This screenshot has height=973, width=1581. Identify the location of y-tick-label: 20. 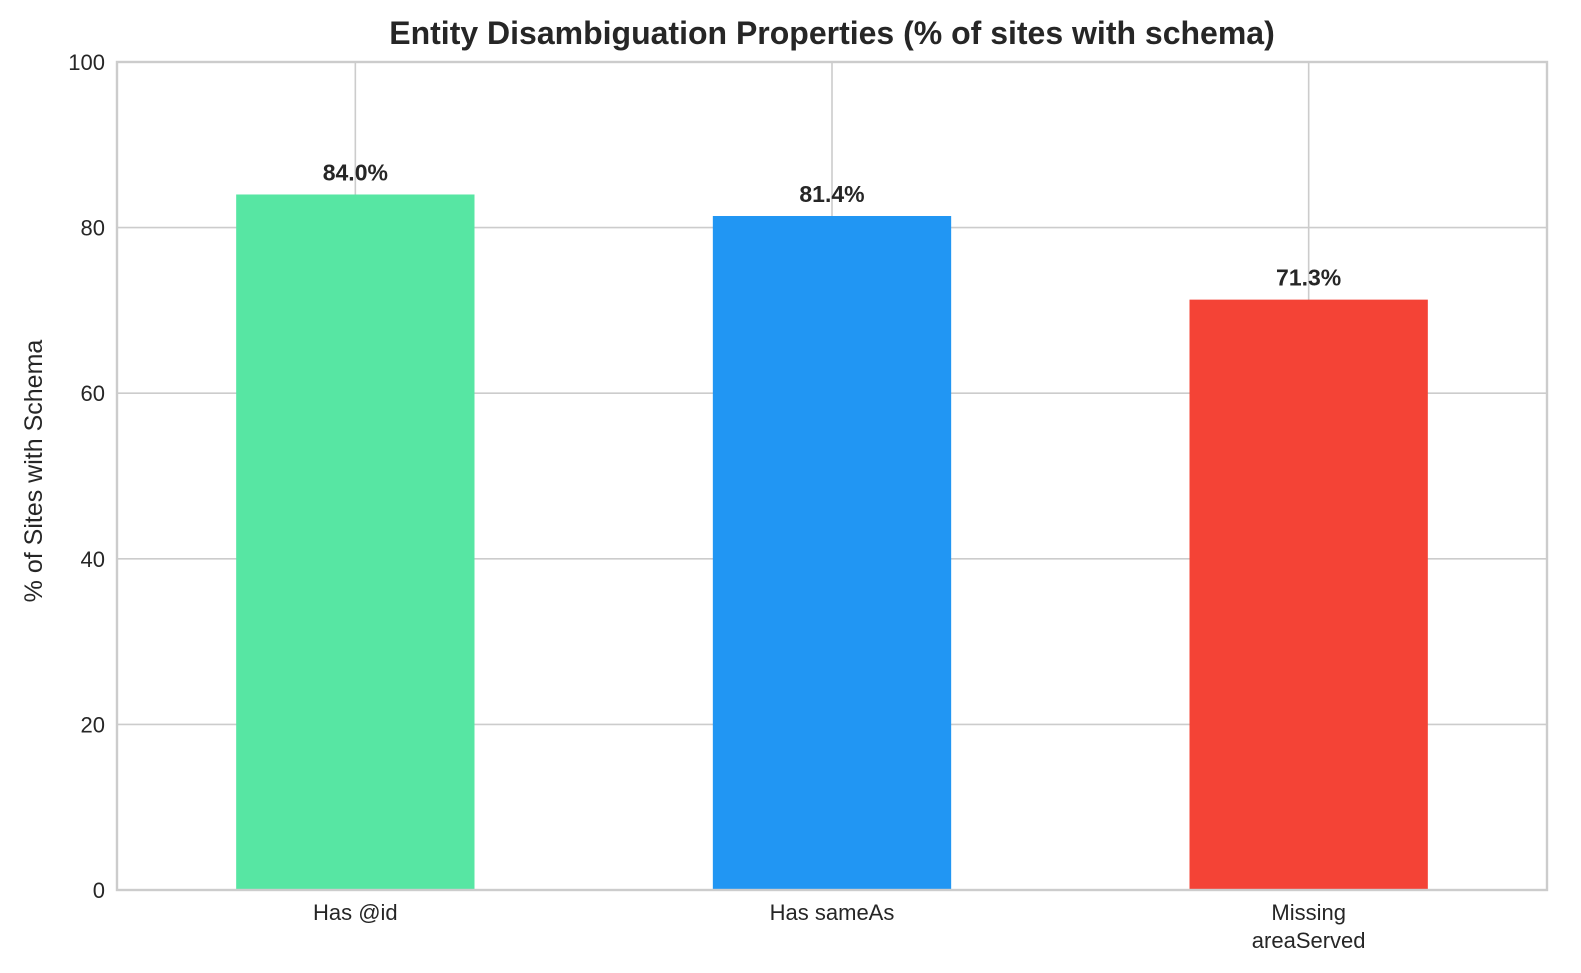
(93, 724).